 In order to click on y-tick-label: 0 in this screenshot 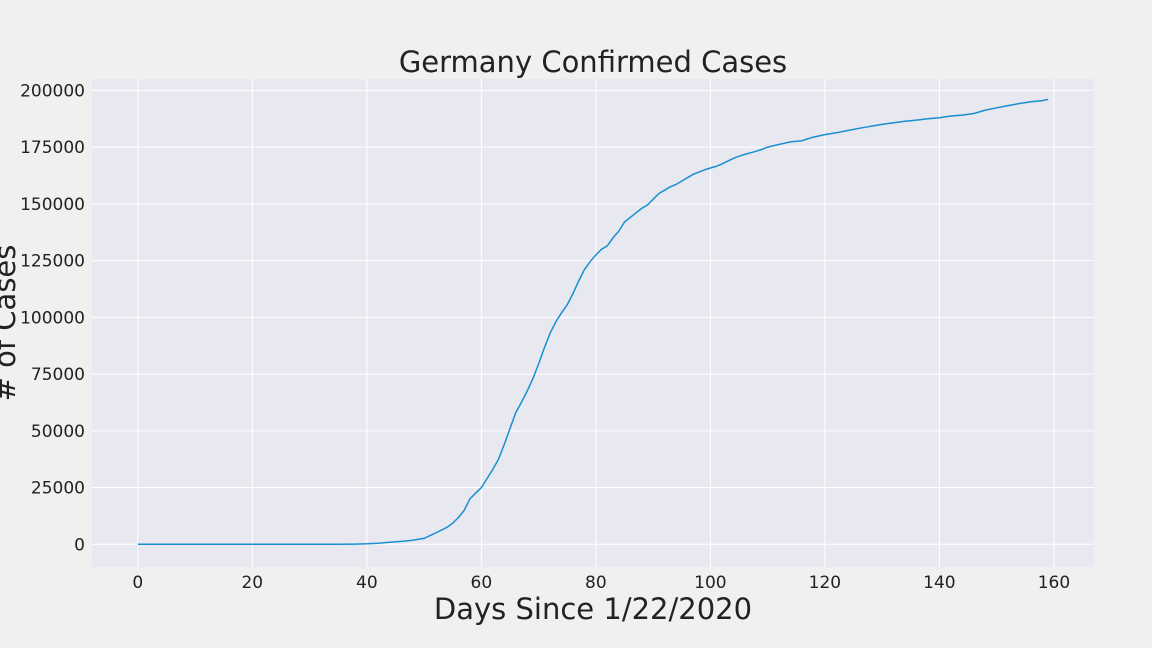, I will do `click(79, 545)`.